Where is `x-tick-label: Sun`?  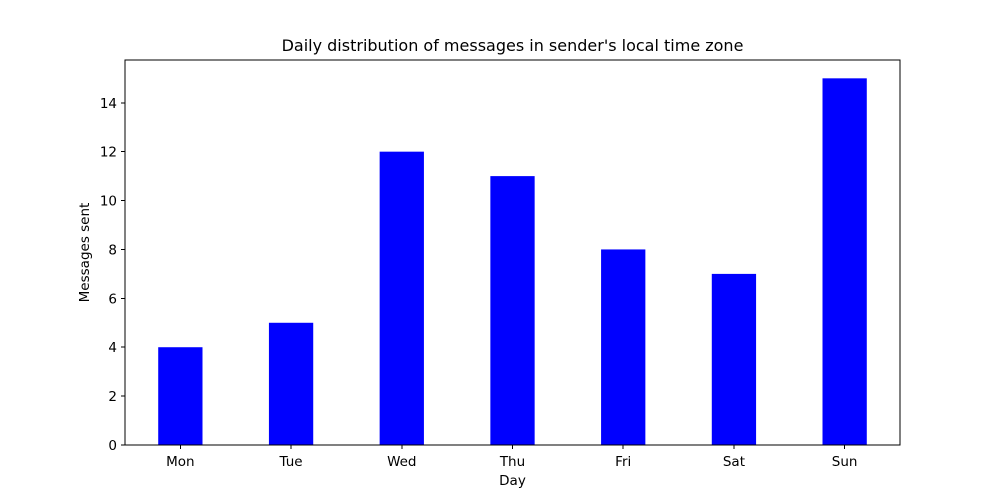
x-tick-label: Sun is located at coordinates (845, 462).